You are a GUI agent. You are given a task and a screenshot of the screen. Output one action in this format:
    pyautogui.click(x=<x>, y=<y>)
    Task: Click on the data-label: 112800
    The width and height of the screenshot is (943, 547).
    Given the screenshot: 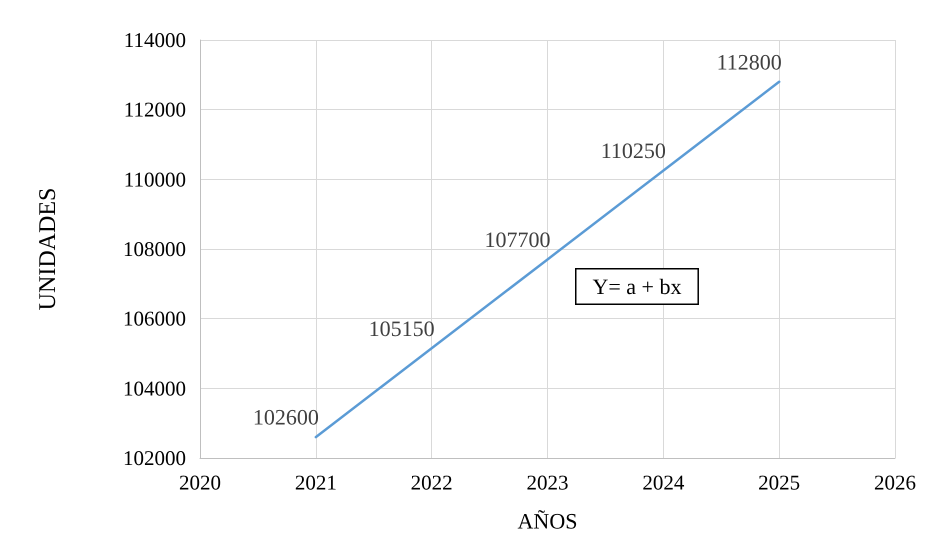 What is the action you would take?
    pyautogui.click(x=749, y=61)
    